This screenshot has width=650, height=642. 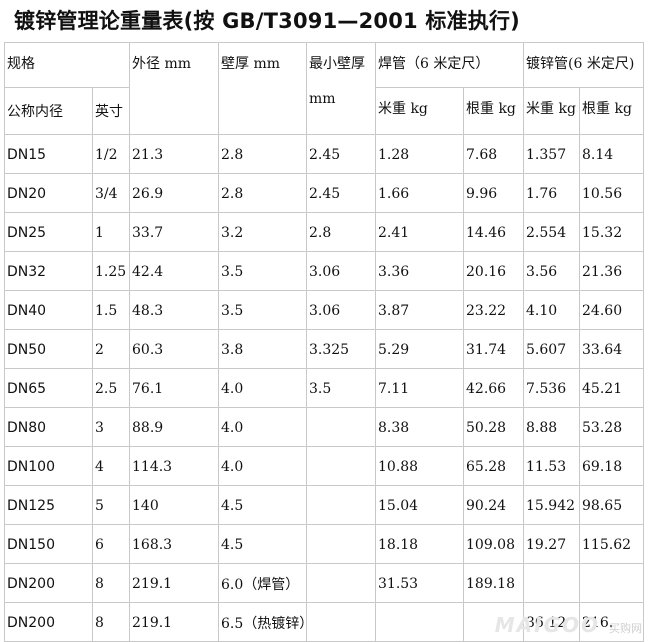 I want to click on table-cell: 3.2, so click(x=262, y=232).